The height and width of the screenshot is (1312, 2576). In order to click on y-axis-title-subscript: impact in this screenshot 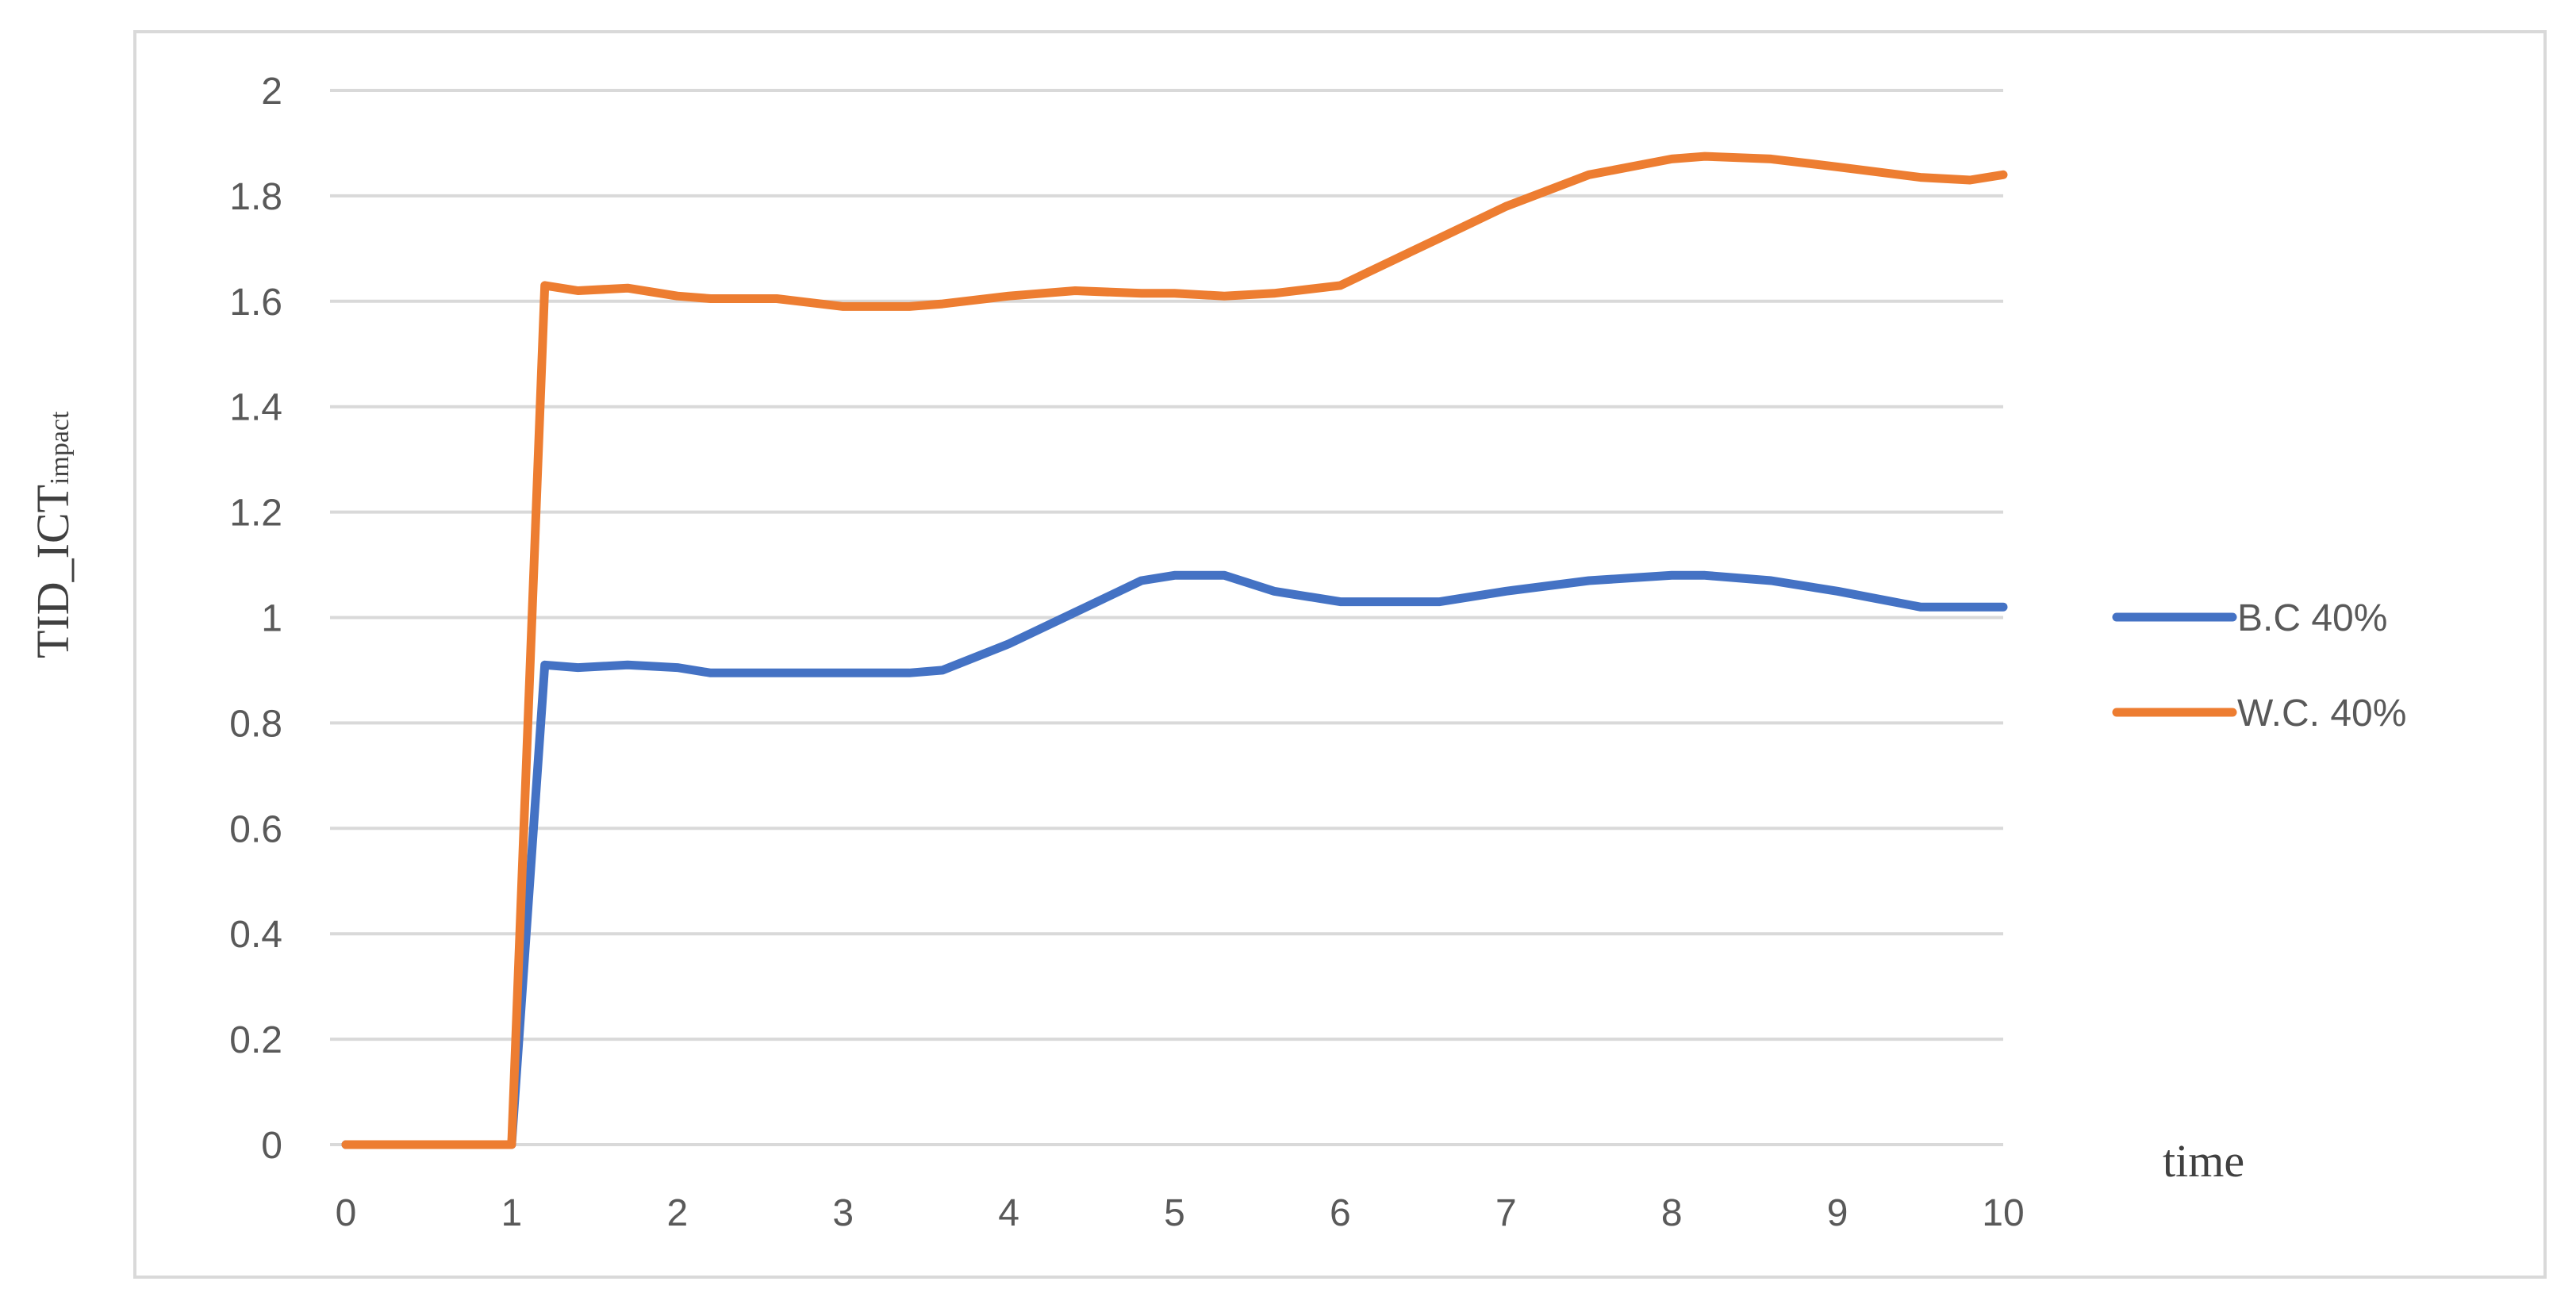, I will do `click(60, 448)`.